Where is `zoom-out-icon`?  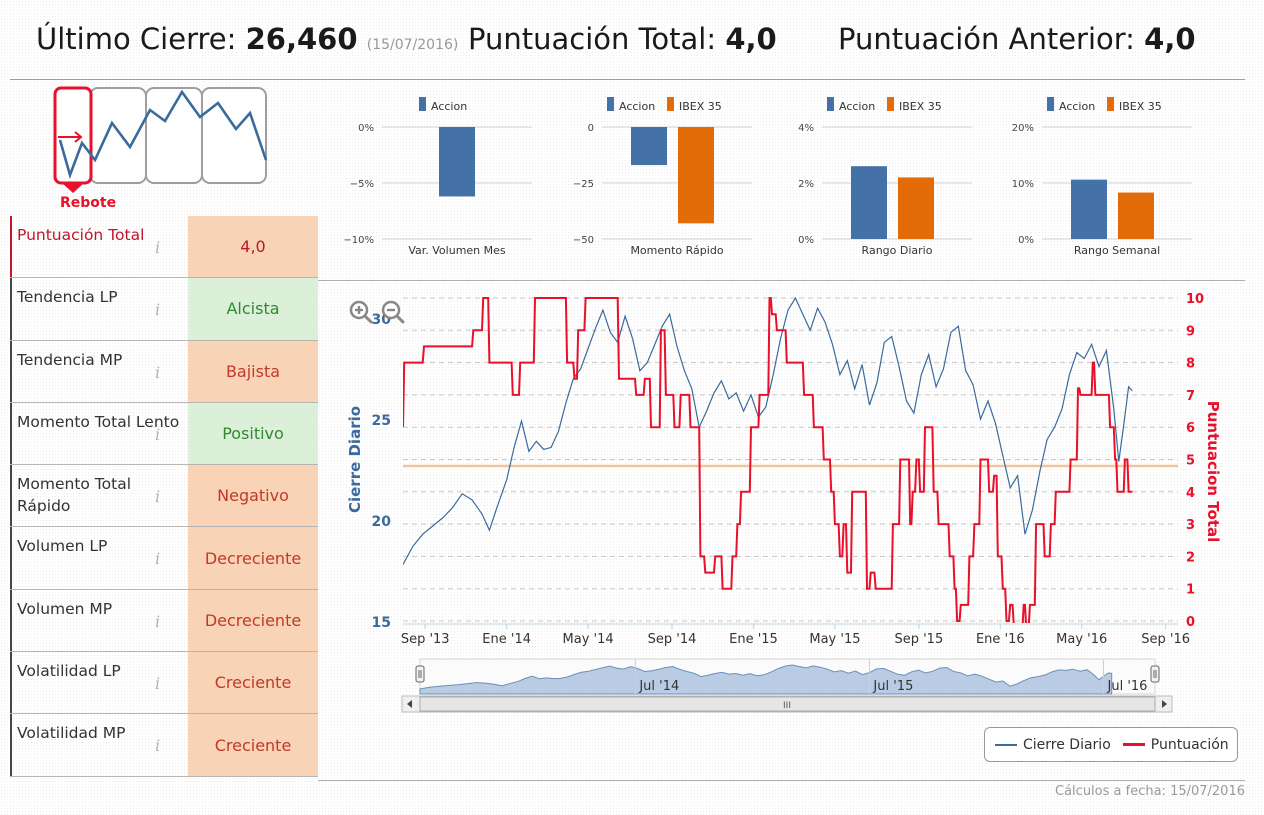
zoom-out-icon is located at coordinates (393, 312).